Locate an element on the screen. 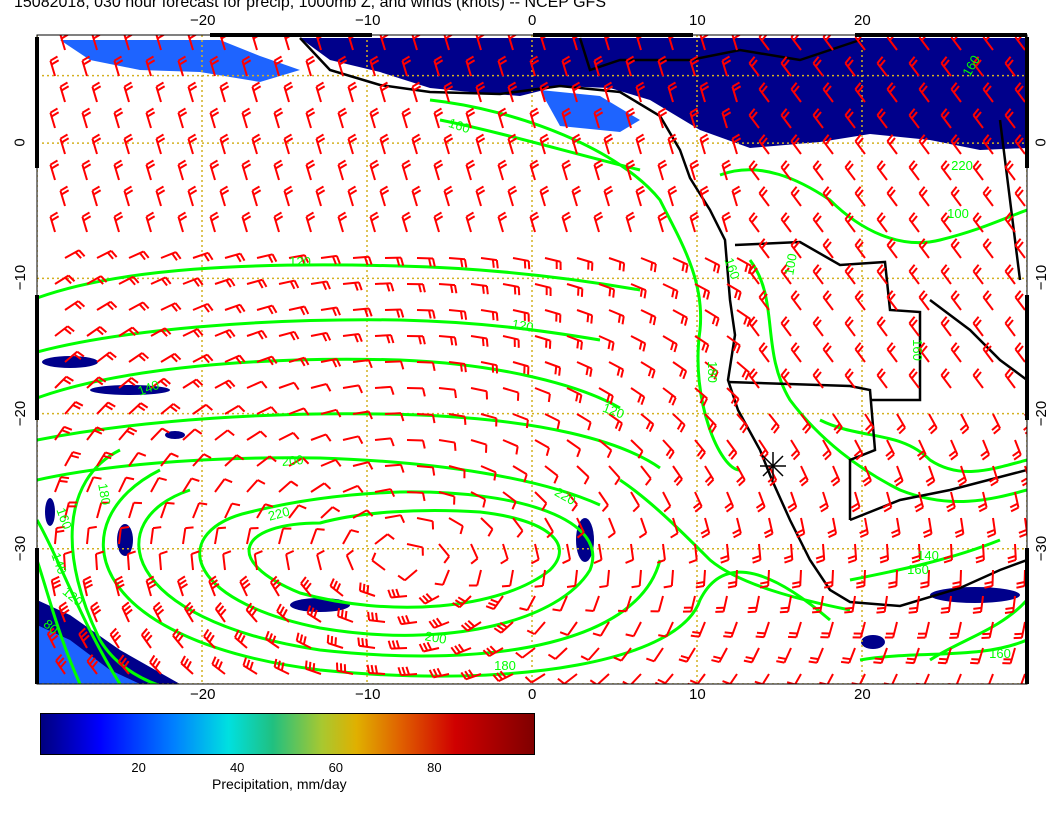 The height and width of the screenshot is (816, 1056). contour-label: 160 is located at coordinates (732, 269).